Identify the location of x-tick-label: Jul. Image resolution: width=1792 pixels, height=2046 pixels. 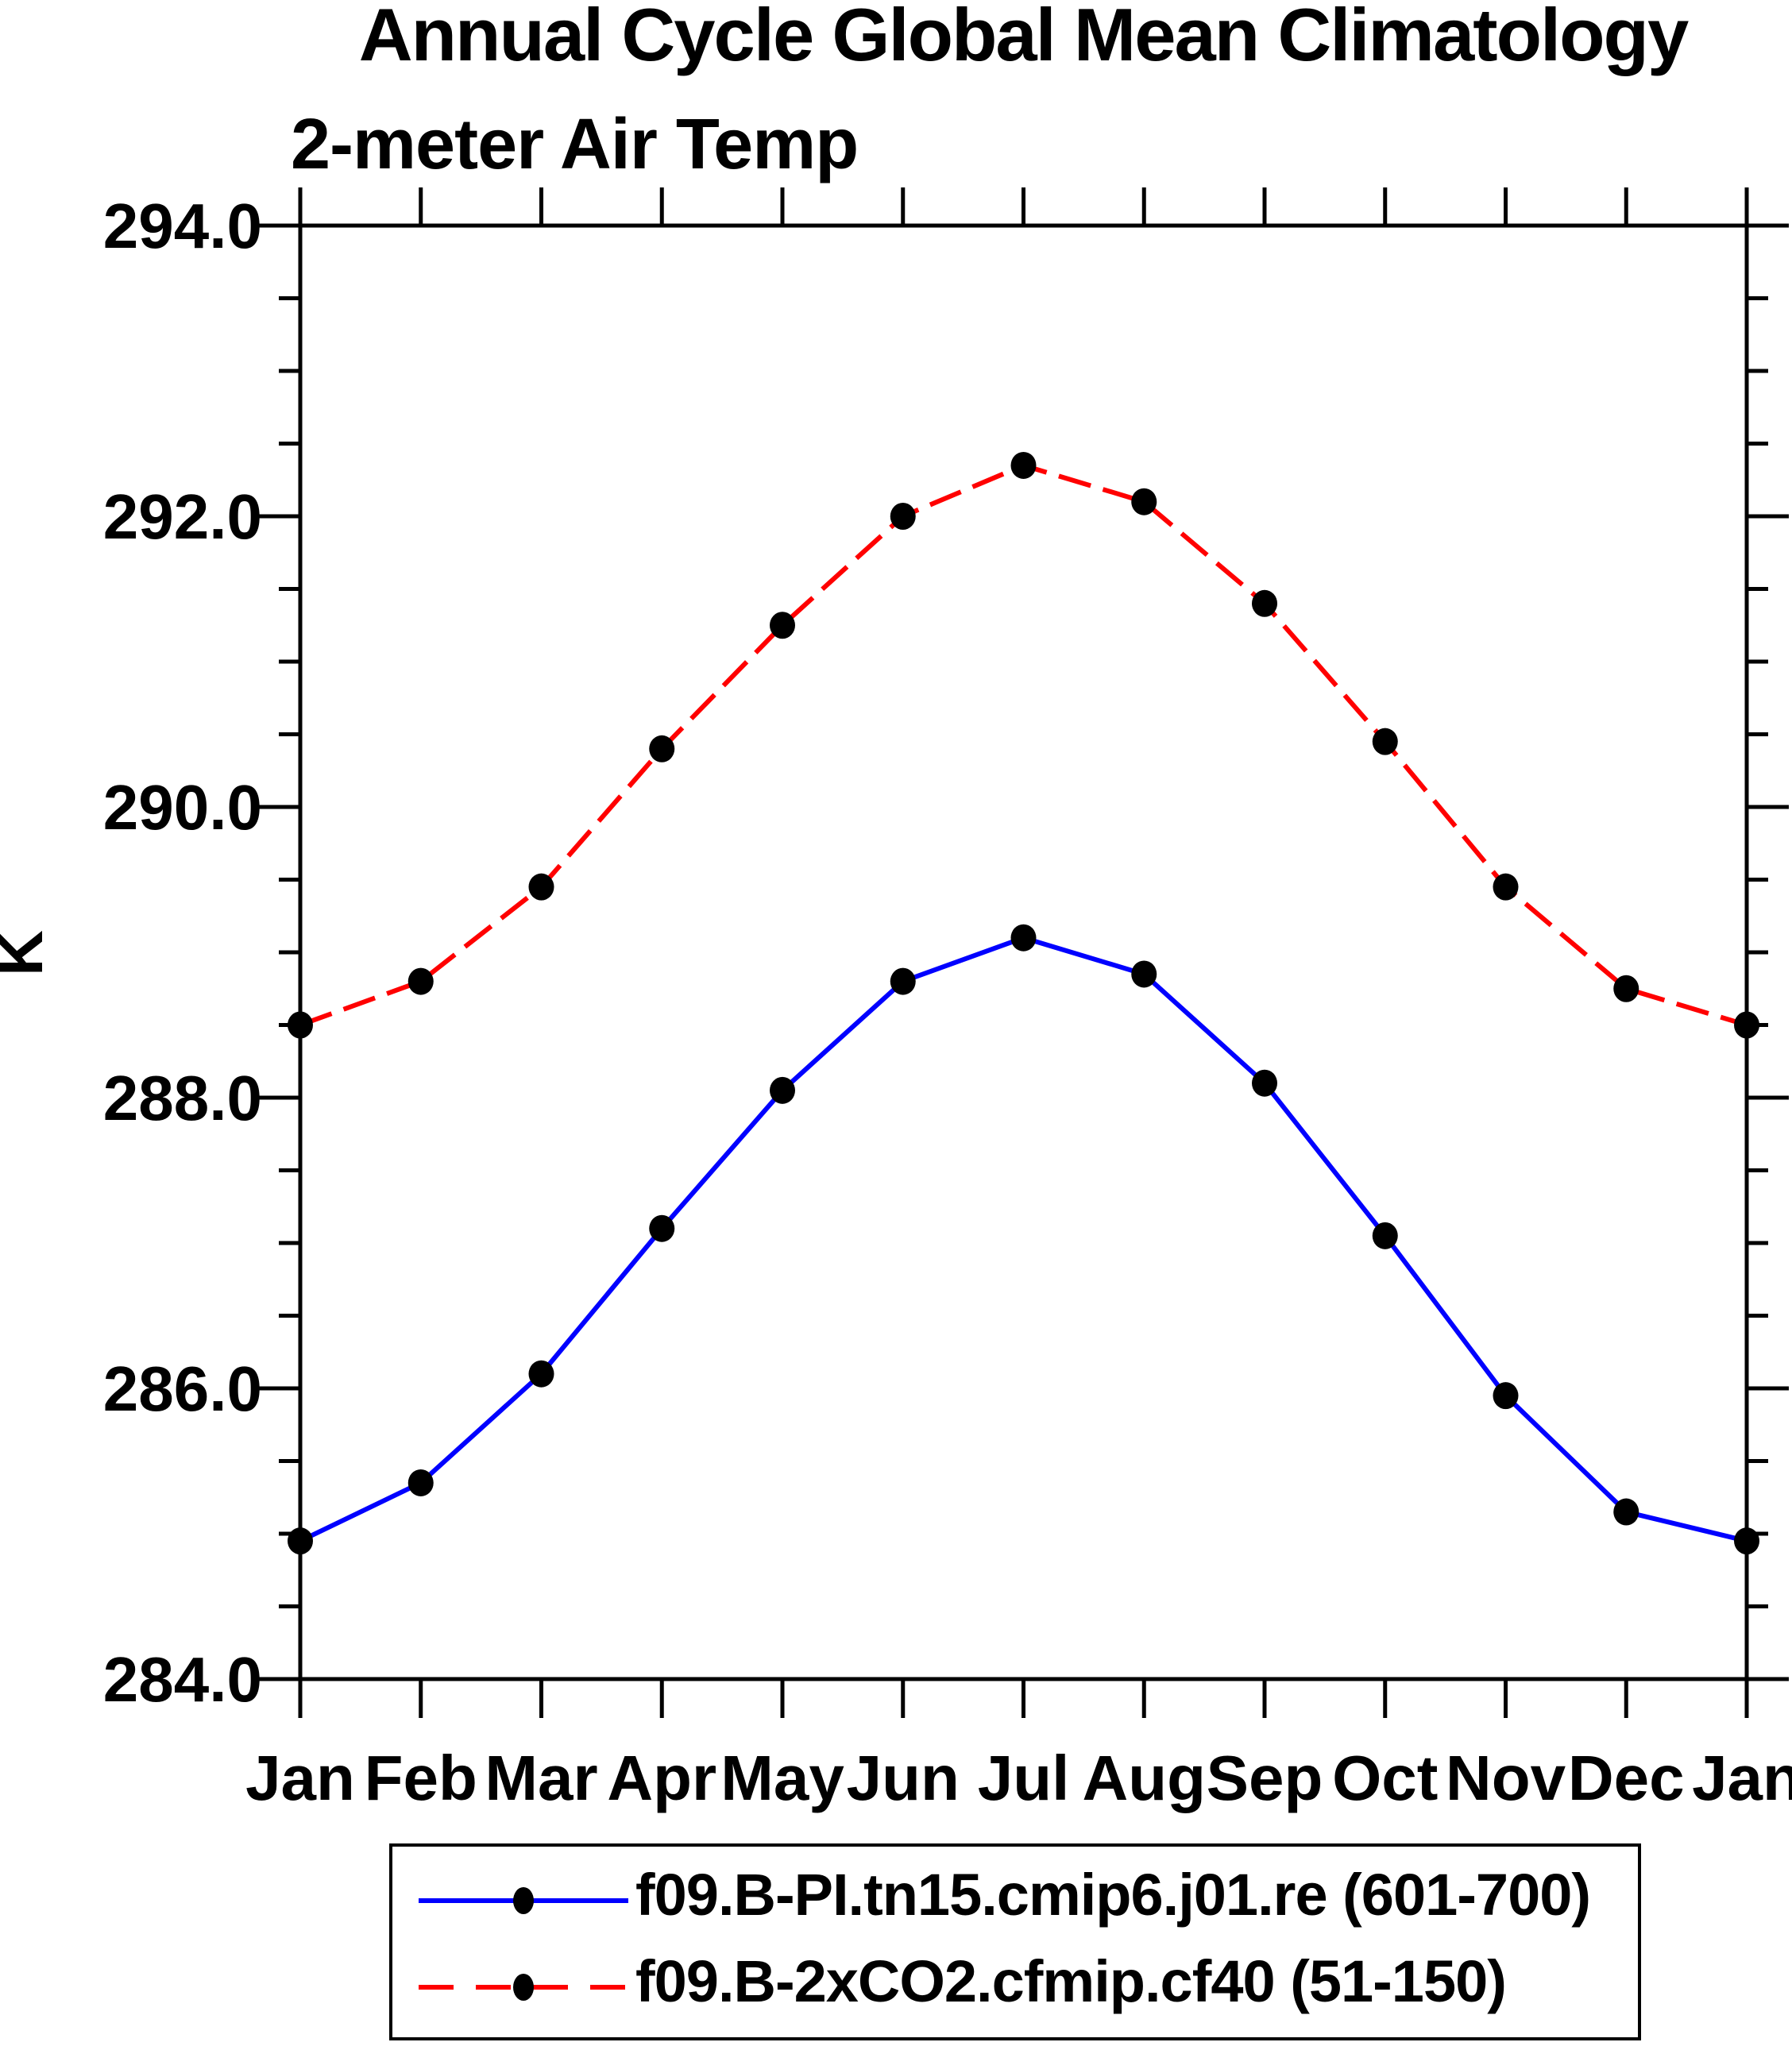
(1024, 1778).